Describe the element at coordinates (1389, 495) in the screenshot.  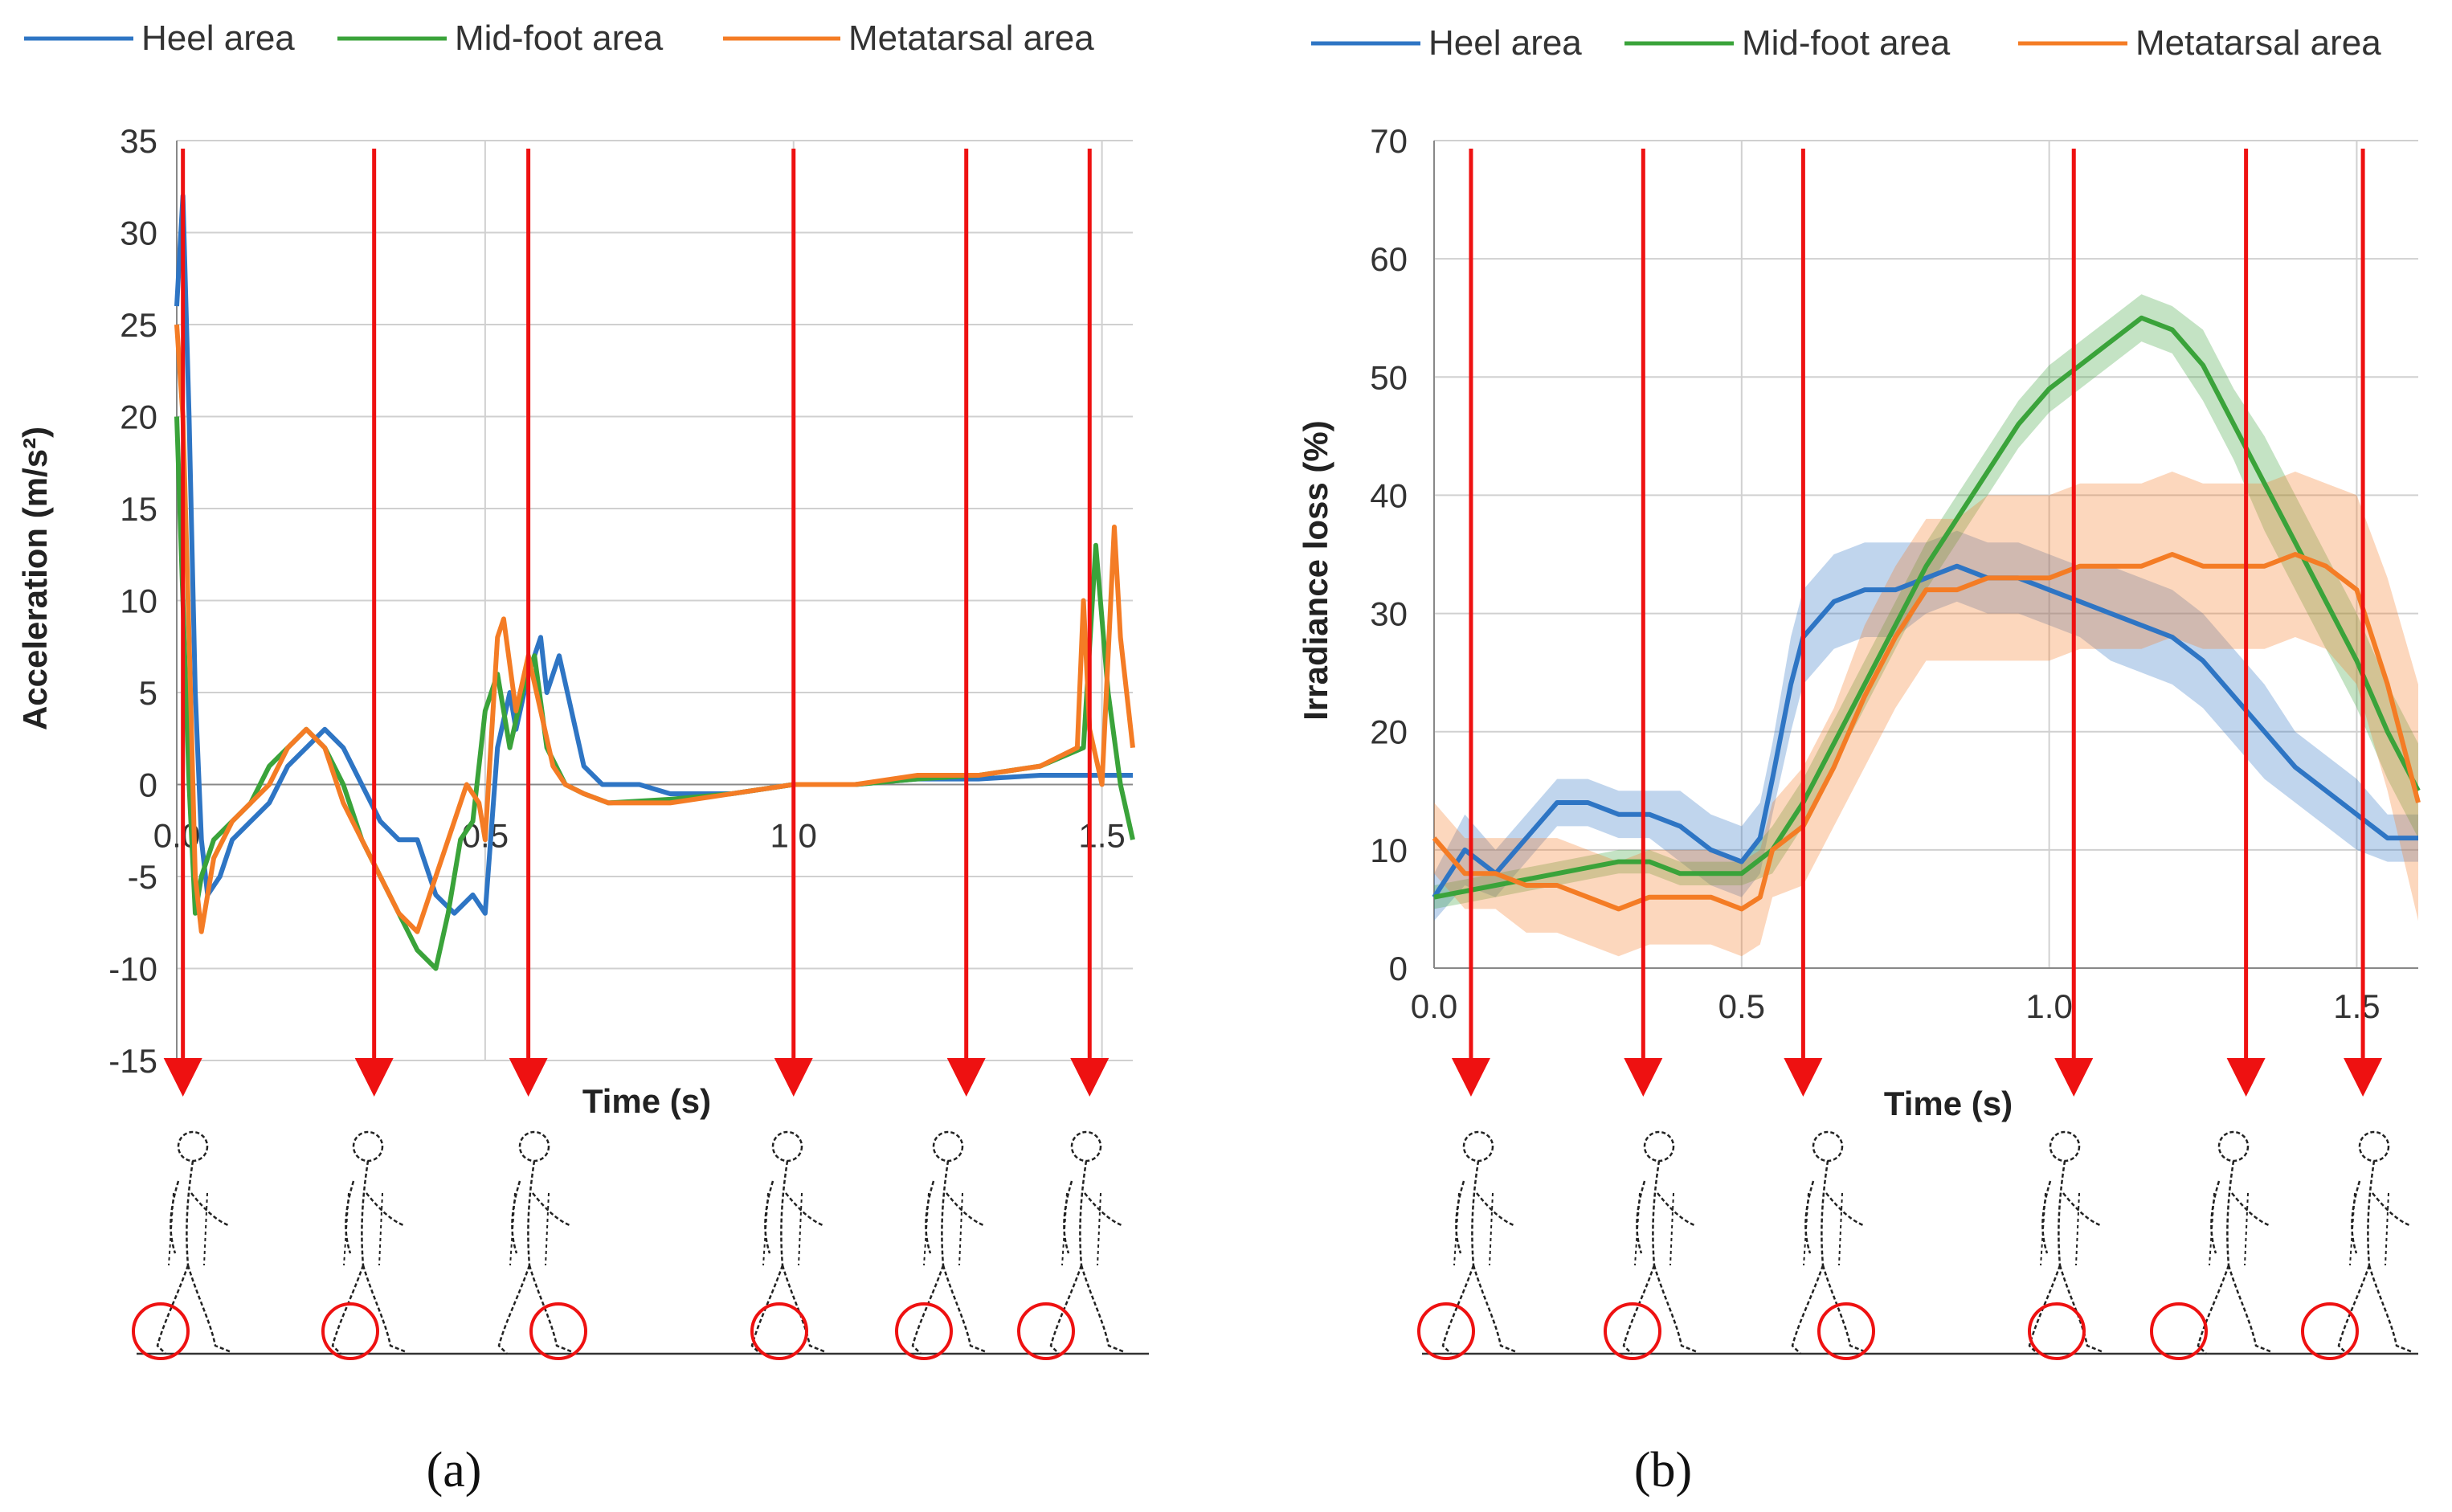
I see `y-tick-label: 40` at that location.